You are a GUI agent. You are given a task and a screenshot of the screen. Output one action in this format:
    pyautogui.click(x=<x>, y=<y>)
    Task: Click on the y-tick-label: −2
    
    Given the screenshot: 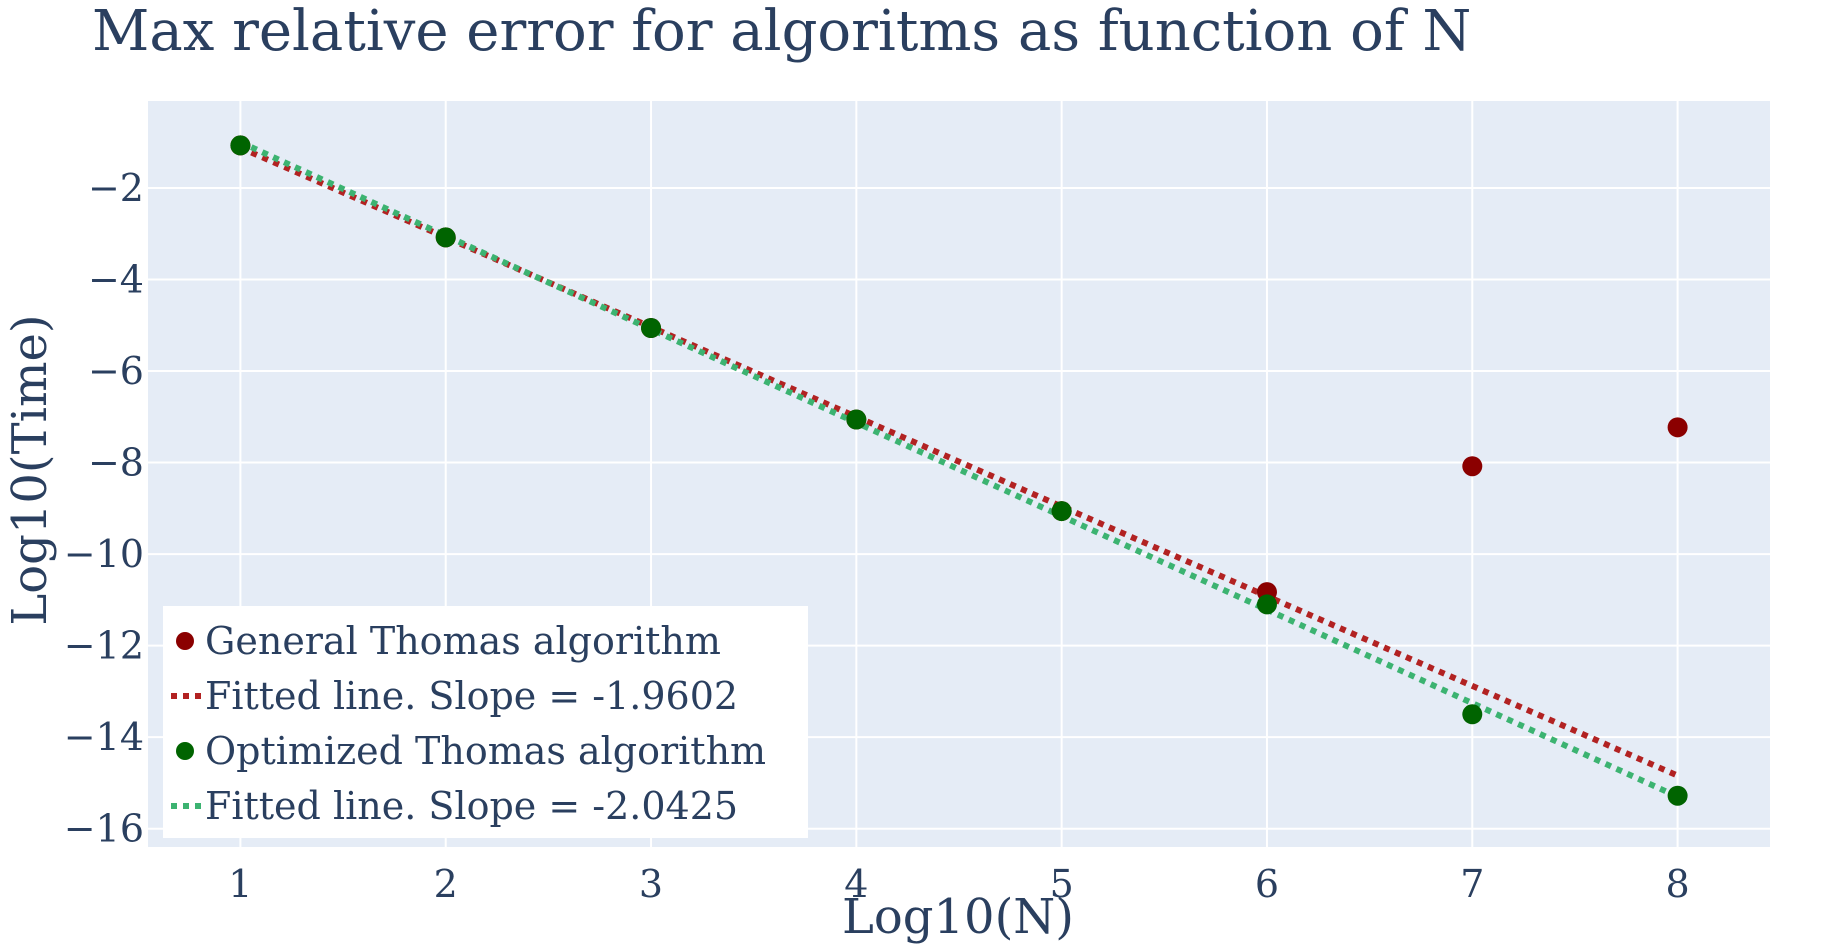 What is the action you would take?
    pyautogui.click(x=116, y=188)
    